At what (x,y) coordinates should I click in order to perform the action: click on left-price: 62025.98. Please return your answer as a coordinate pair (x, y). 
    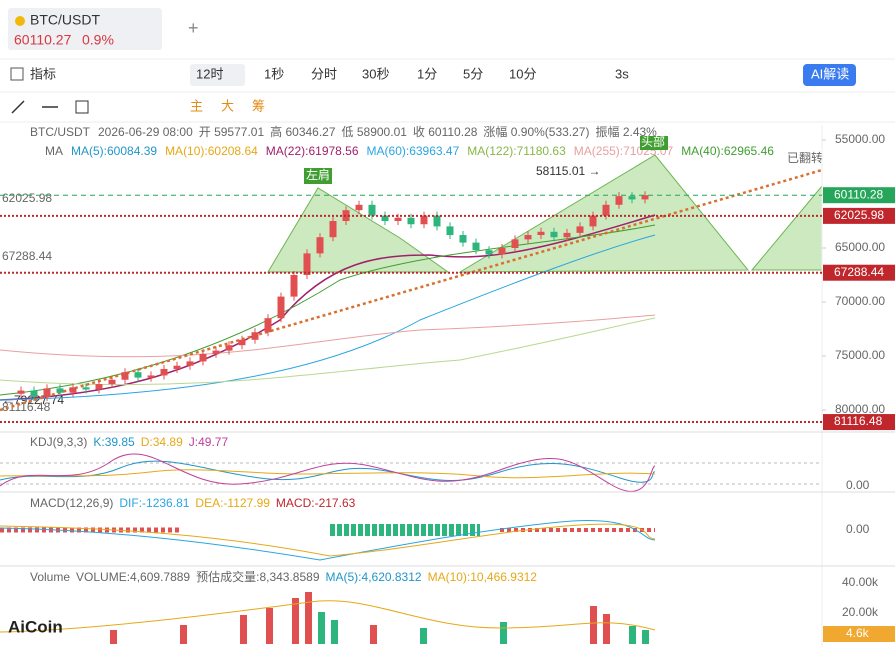
    Looking at the image, I should click on (27, 198).